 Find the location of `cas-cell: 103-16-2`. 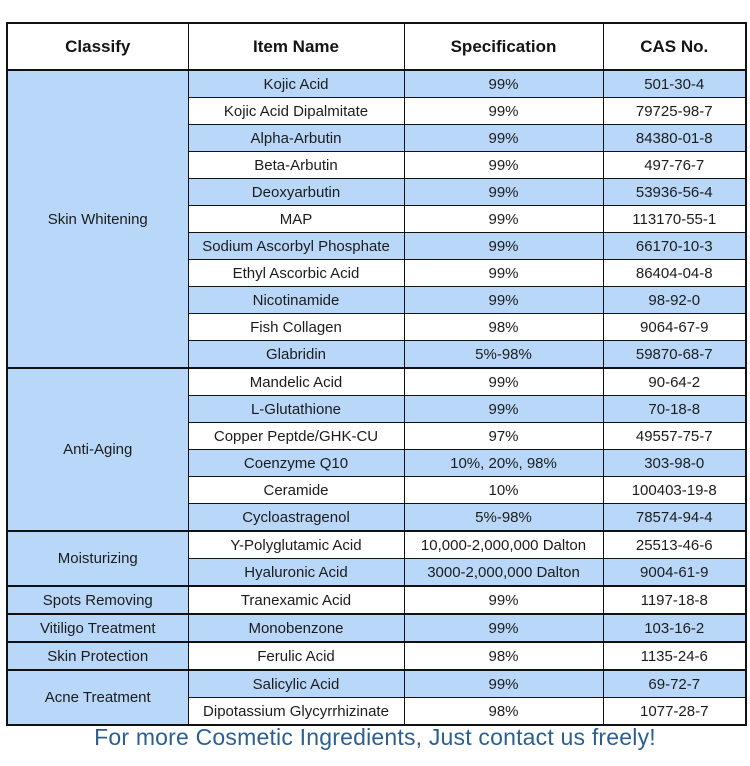

cas-cell: 103-16-2 is located at coordinates (674, 628).